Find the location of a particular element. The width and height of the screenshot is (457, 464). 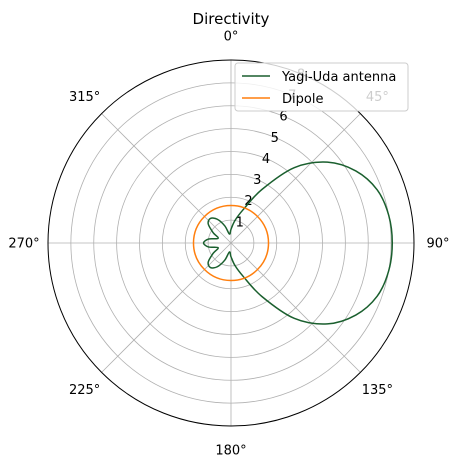

radial-tick-label-2: 3 is located at coordinates (257, 180).